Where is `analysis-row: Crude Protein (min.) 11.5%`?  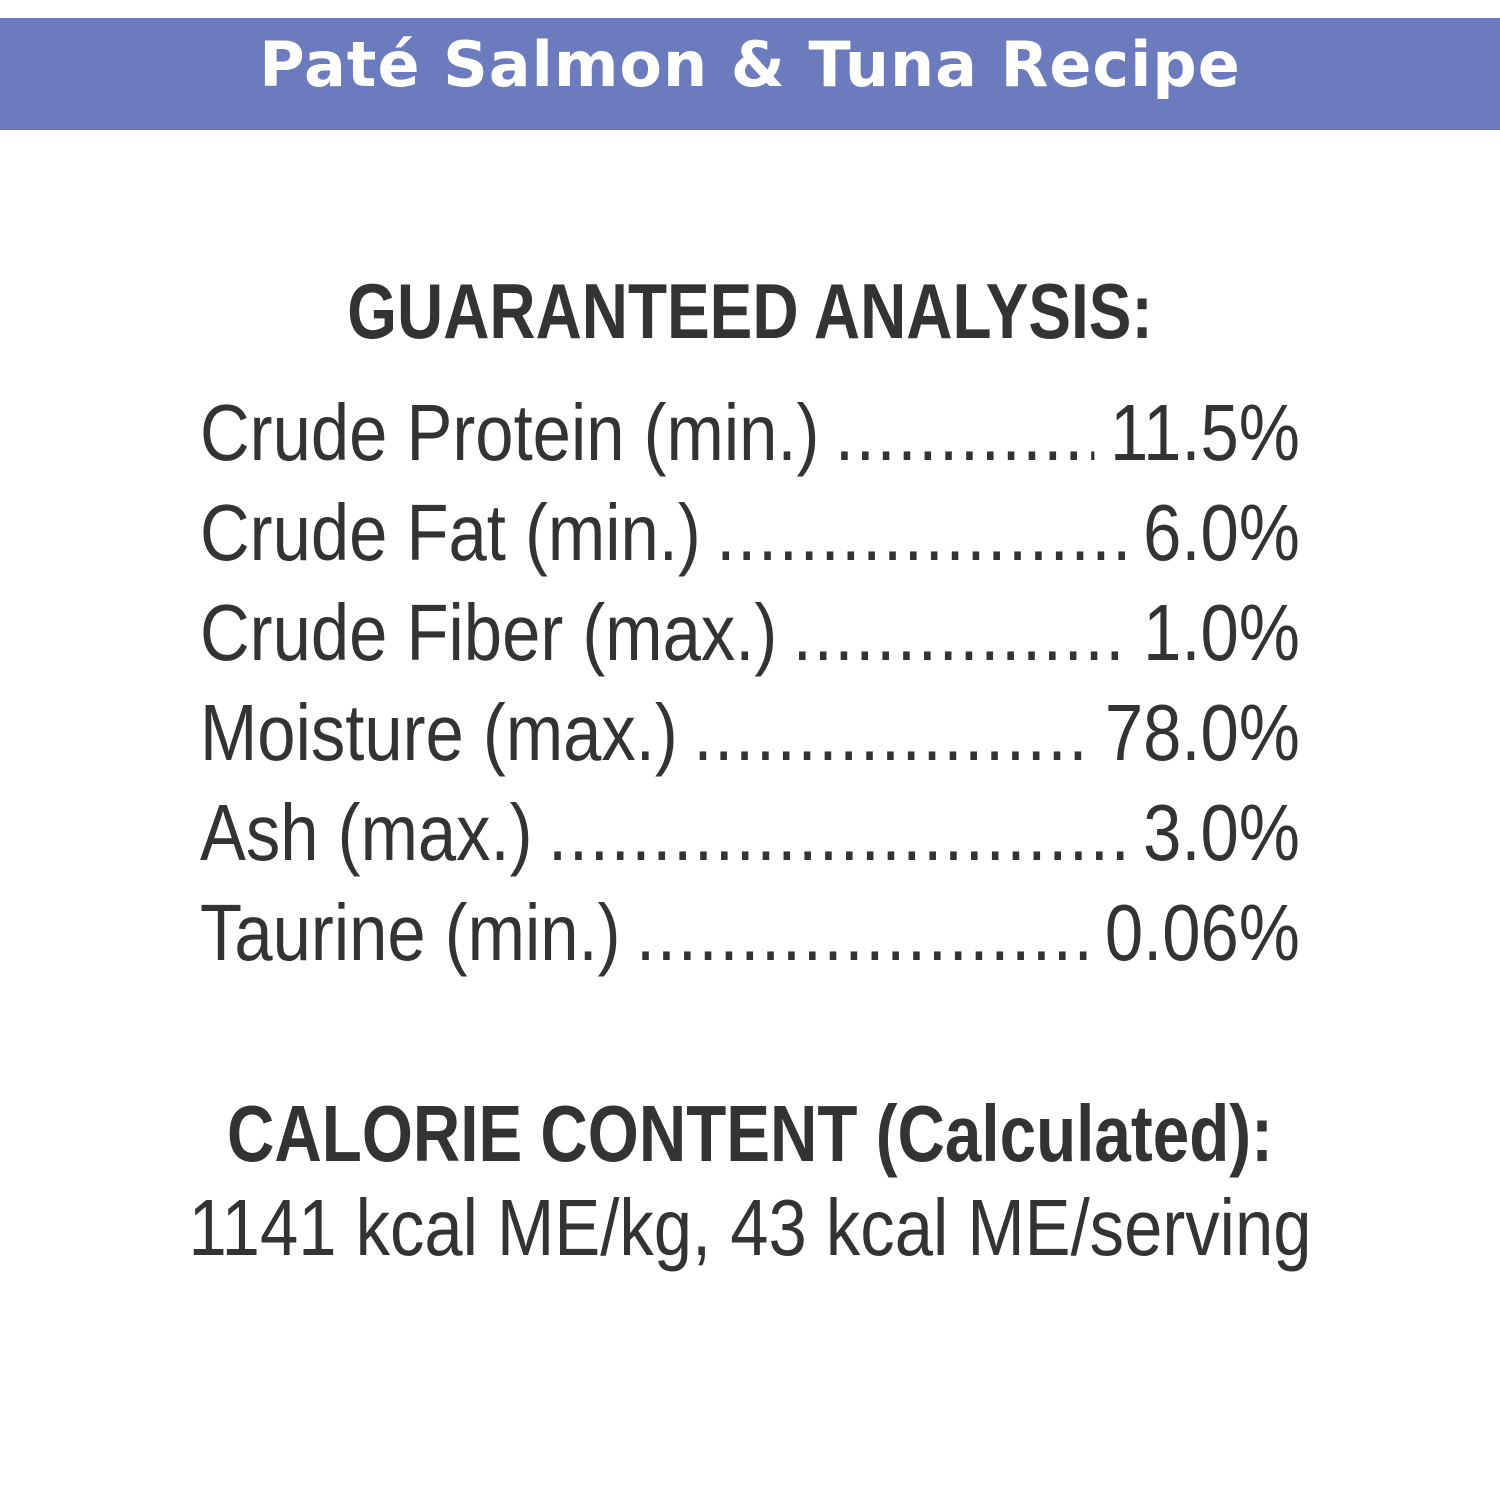 analysis-row: Crude Protein (min.) 11.5% is located at coordinates (750, 433).